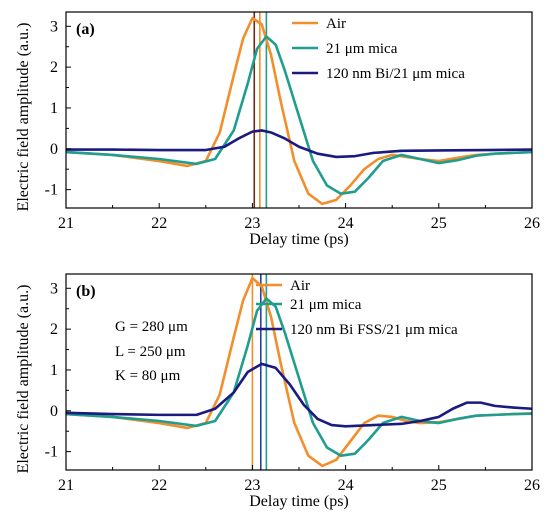 Image resolution: width=550 pixels, height=515 pixels. I want to click on legend: Air 21 μm mica 120 nm Bi/21 μm mica, so click(378, 49).